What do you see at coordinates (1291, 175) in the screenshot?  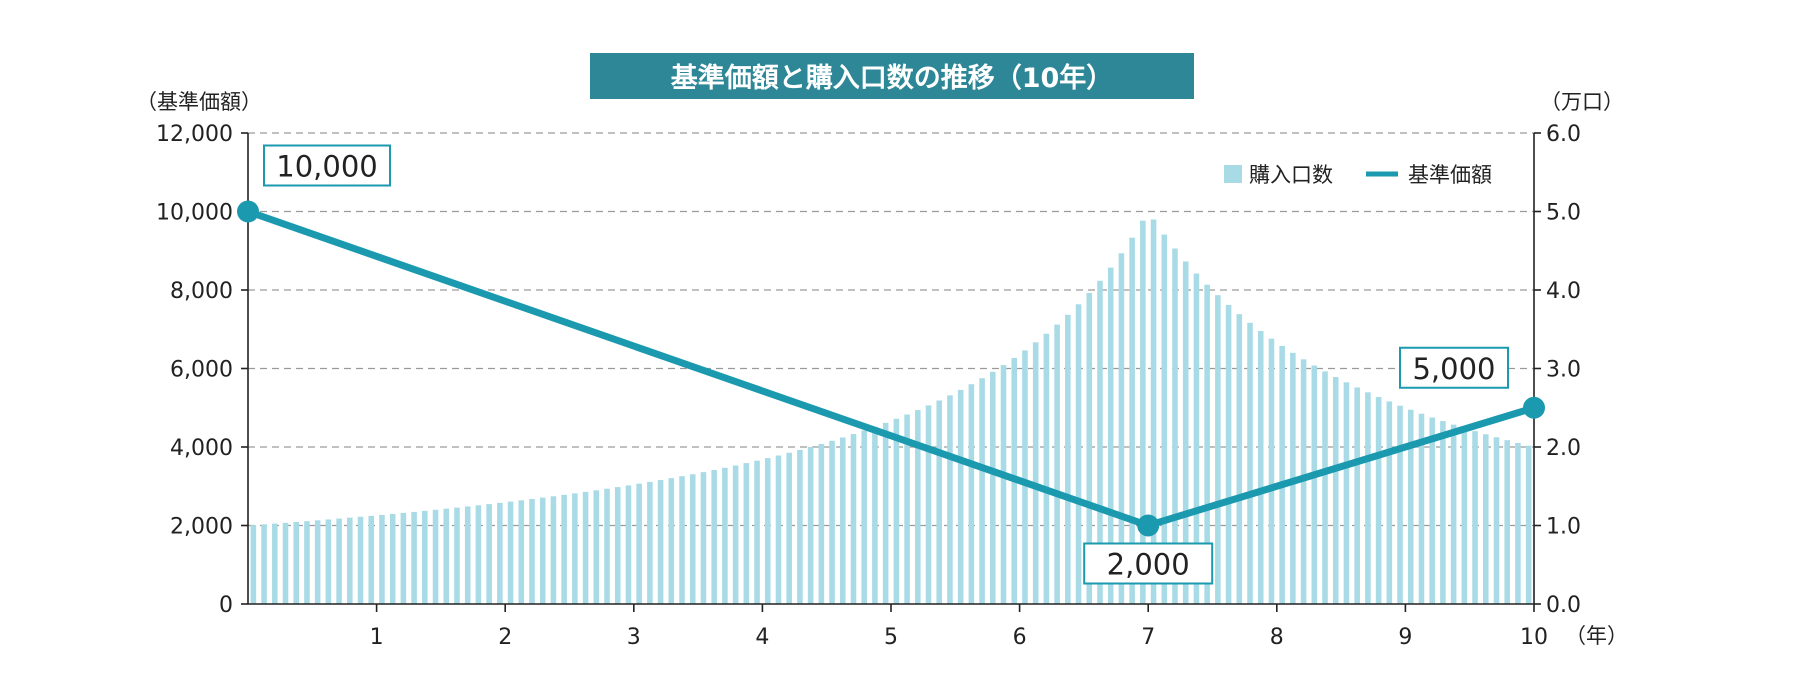 I see `legend-bar-label: 購入口数` at bounding box center [1291, 175].